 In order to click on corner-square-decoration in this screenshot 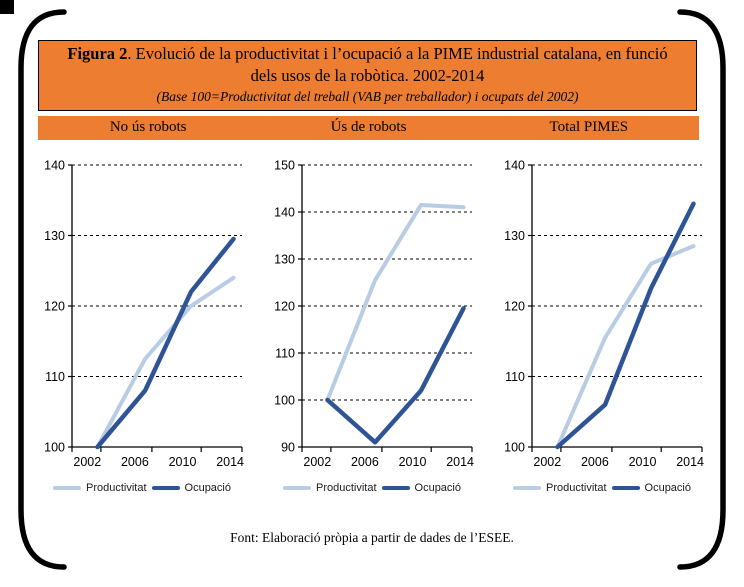, I will do `click(7, 7)`.